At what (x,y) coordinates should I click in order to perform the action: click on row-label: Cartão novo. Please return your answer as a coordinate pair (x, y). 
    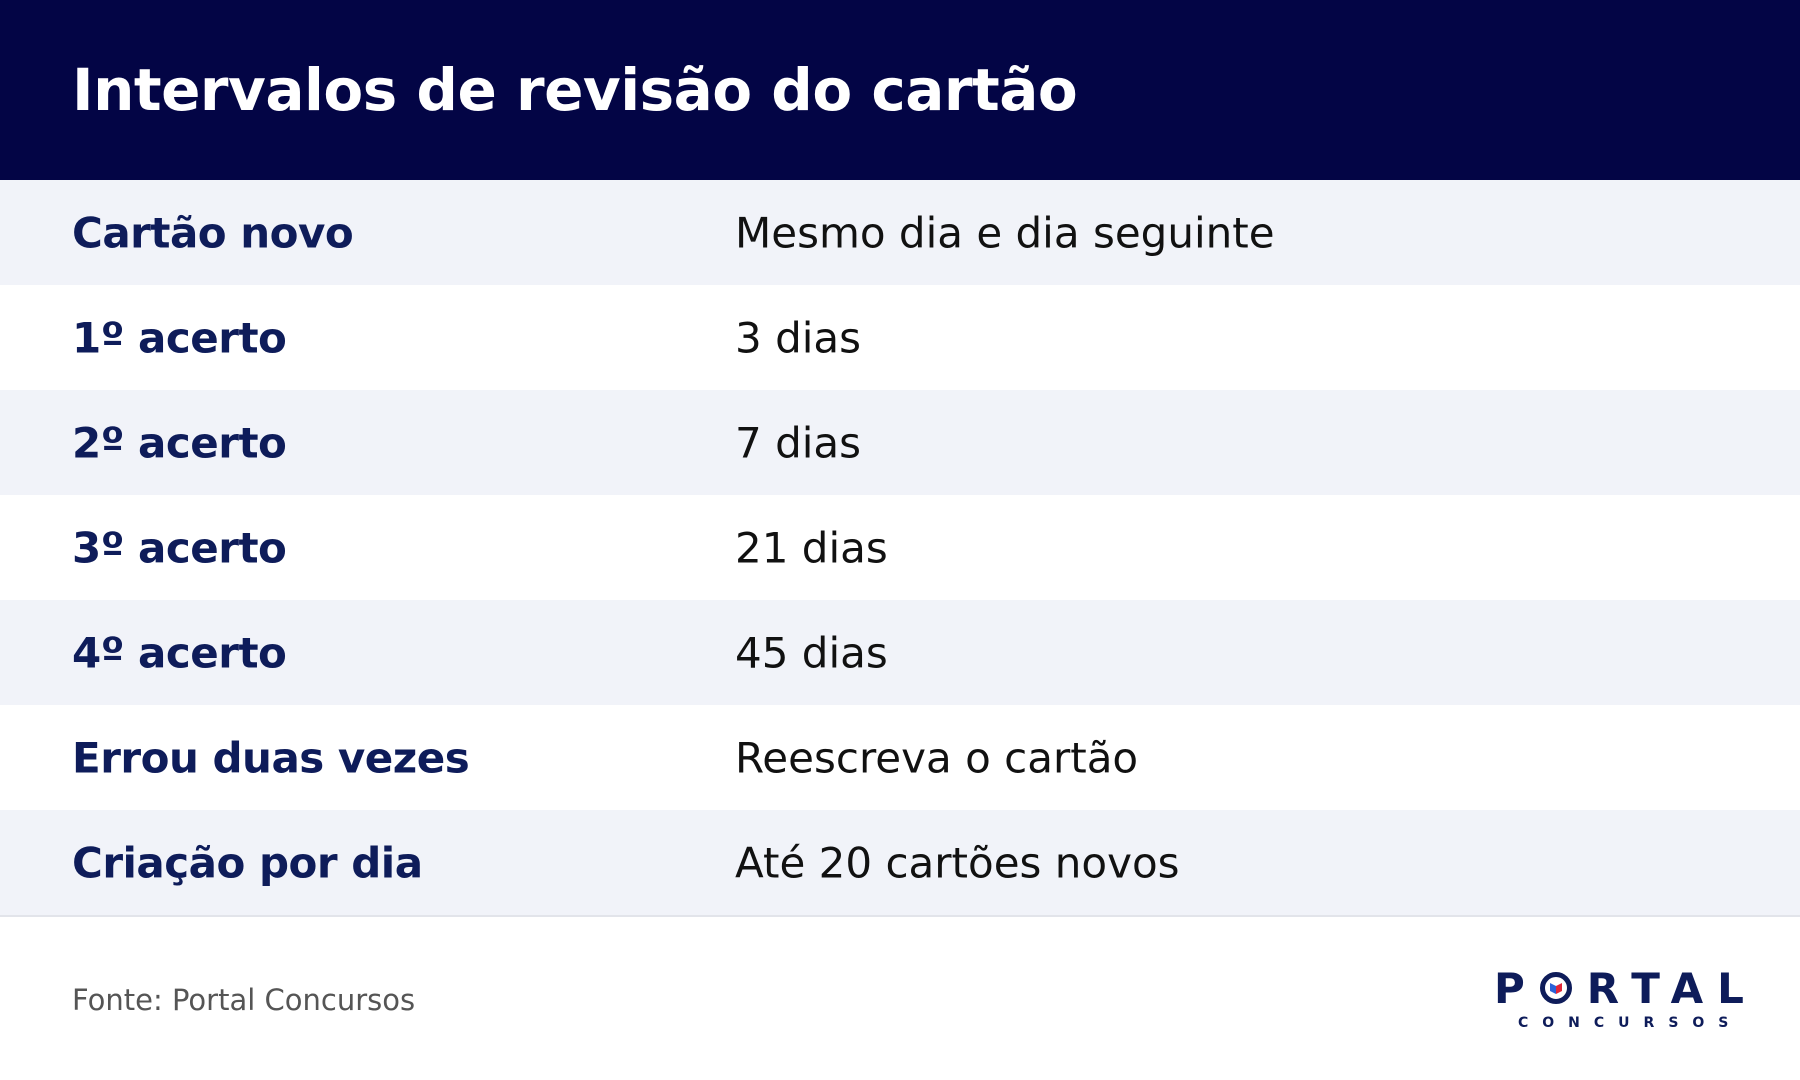
    Looking at the image, I should click on (213, 232).